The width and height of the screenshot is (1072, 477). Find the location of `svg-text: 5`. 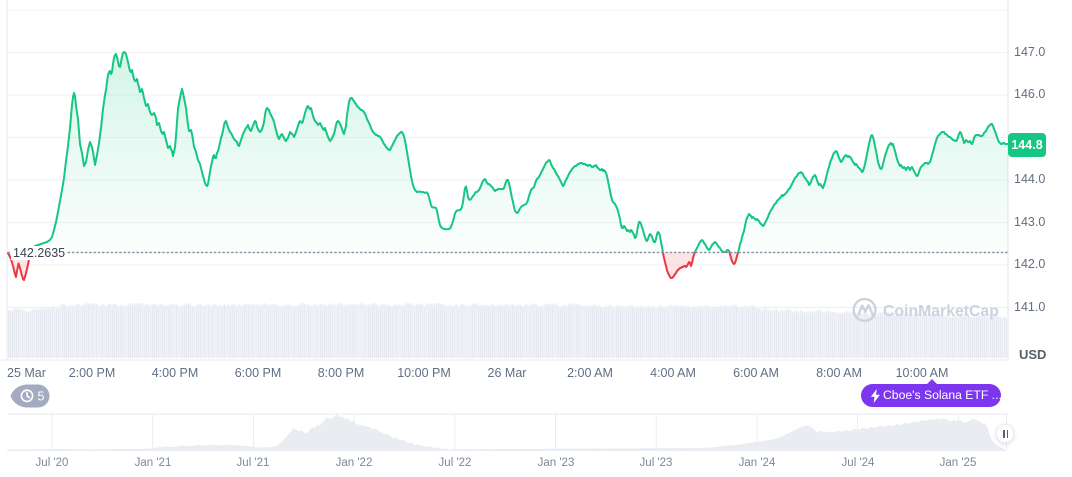

svg-text: 5 is located at coordinates (41, 397).